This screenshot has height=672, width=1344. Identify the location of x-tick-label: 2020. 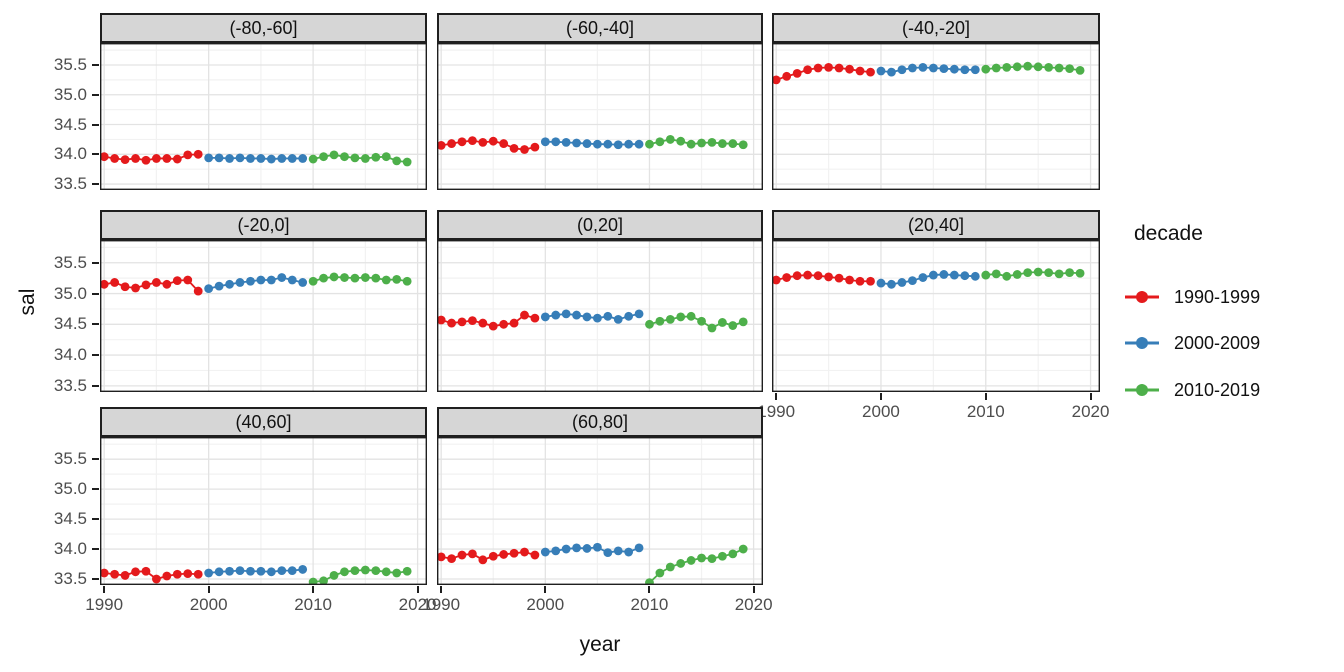
(417, 604).